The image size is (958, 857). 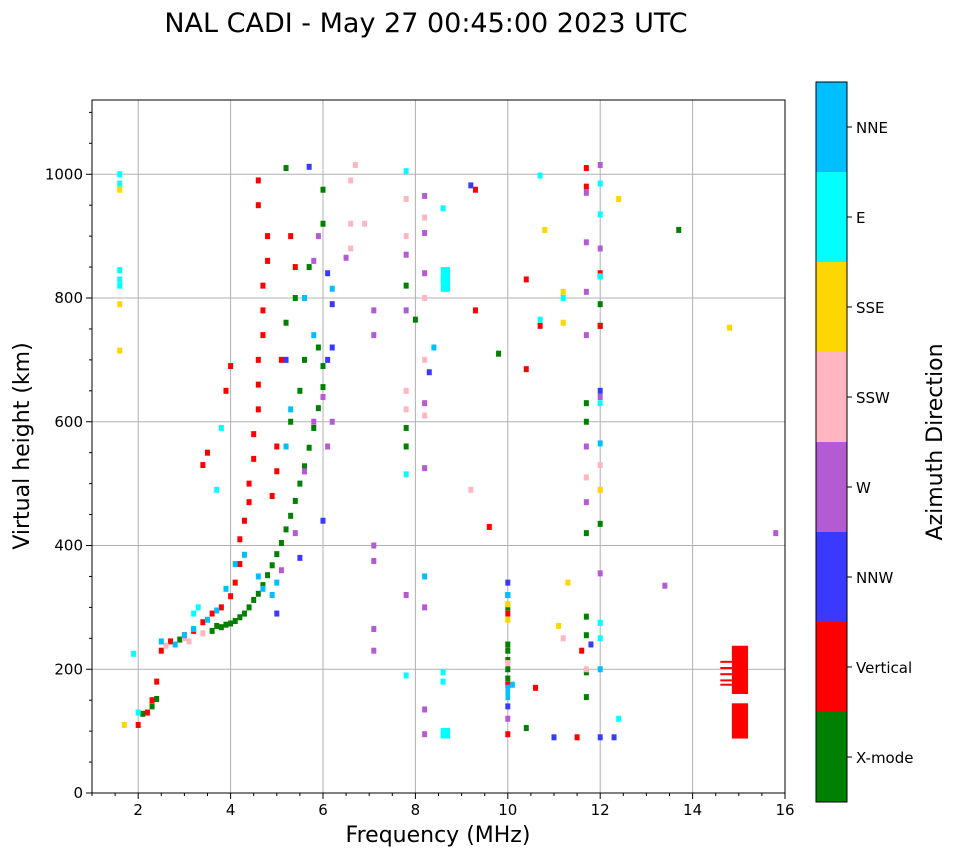 What do you see at coordinates (831, 127) in the screenshot?
I see `colorbar-segment-nne` at bounding box center [831, 127].